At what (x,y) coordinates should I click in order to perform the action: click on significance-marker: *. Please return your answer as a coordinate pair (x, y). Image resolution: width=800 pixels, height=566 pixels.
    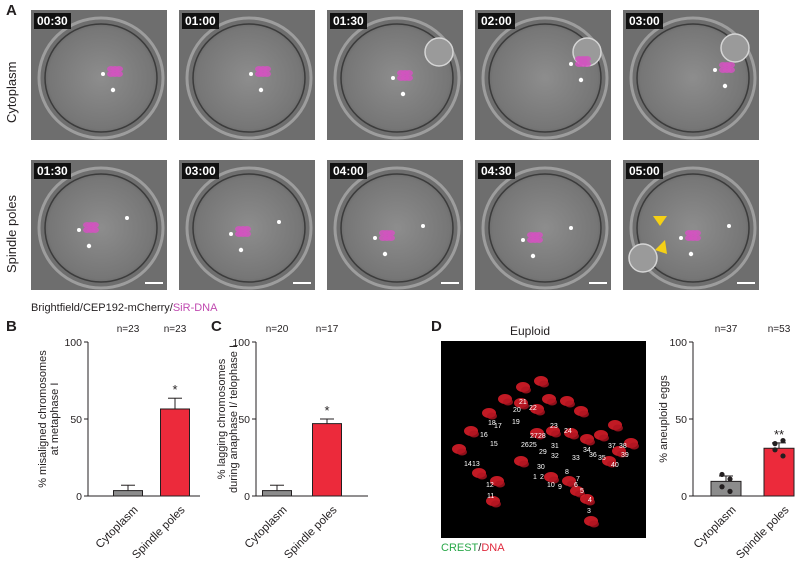
    Looking at the image, I should click on (174, 389).